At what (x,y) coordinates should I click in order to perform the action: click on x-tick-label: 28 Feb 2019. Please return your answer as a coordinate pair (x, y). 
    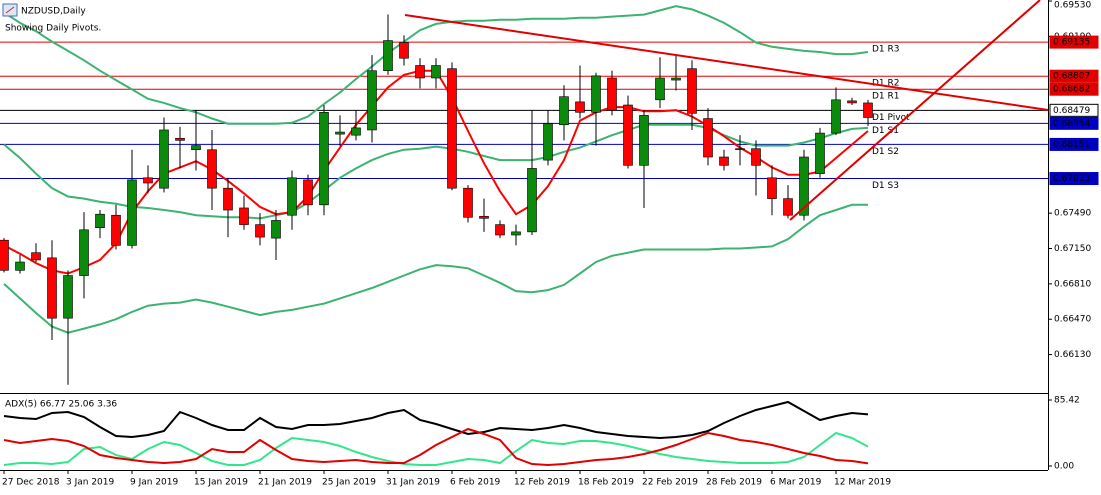
    Looking at the image, I should click on (734, 483).